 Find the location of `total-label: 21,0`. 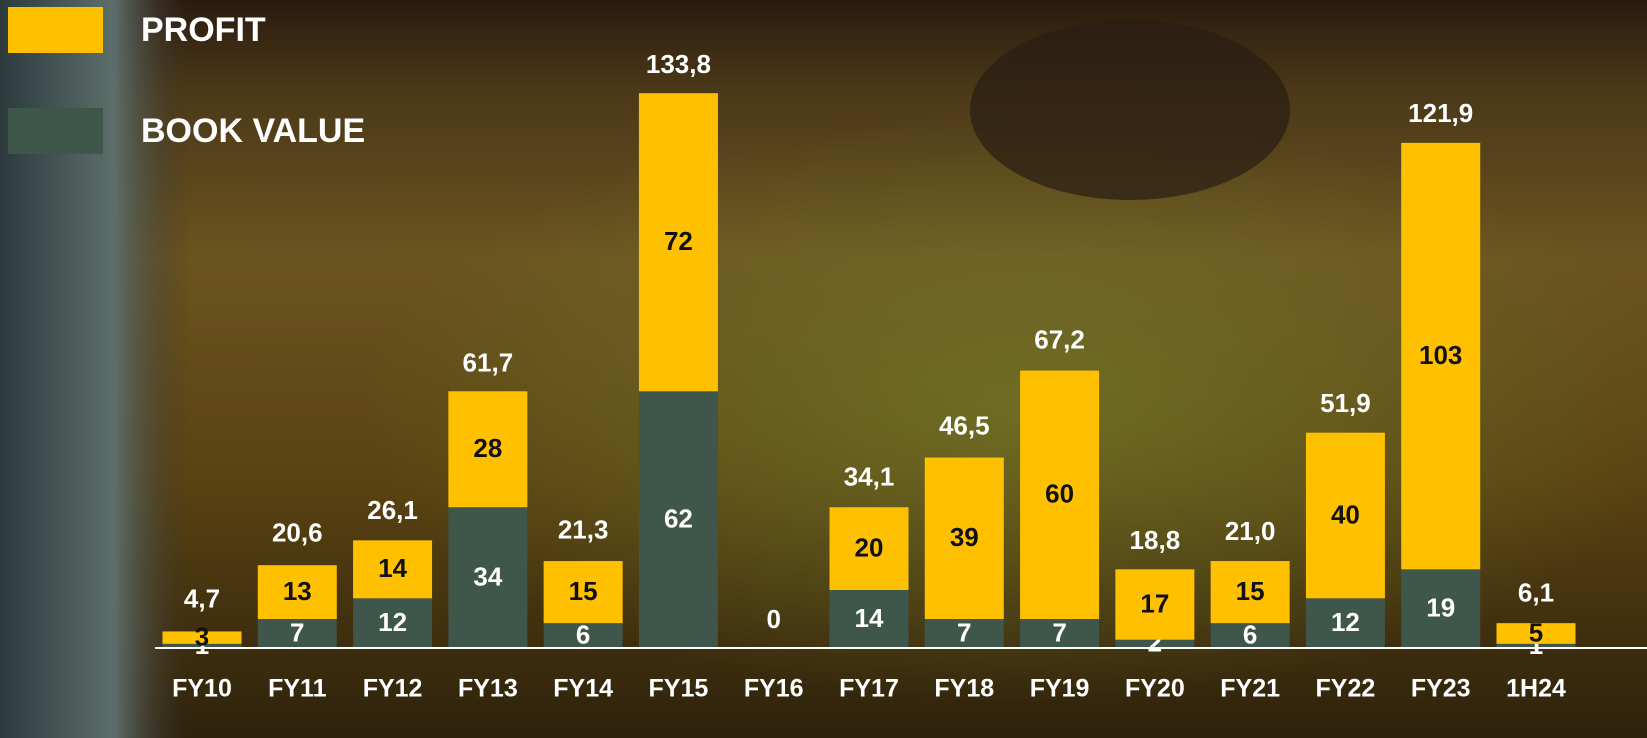

total-label: 21,0 is located at coordinates (1250, 531).